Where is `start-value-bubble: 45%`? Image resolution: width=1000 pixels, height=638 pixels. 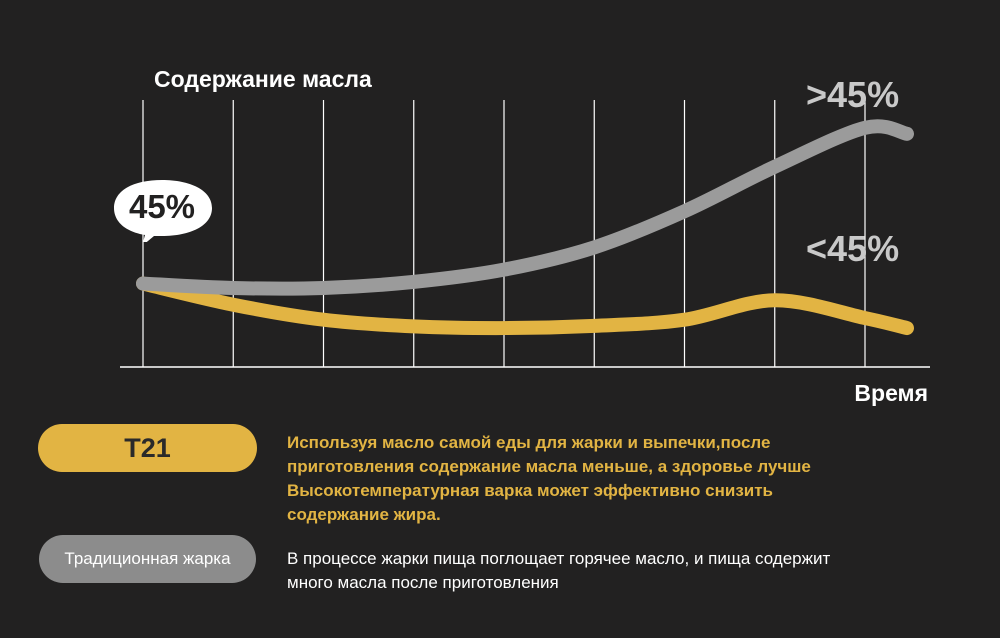 start-value-bubble: 45% is located at coordinates (164, 212).